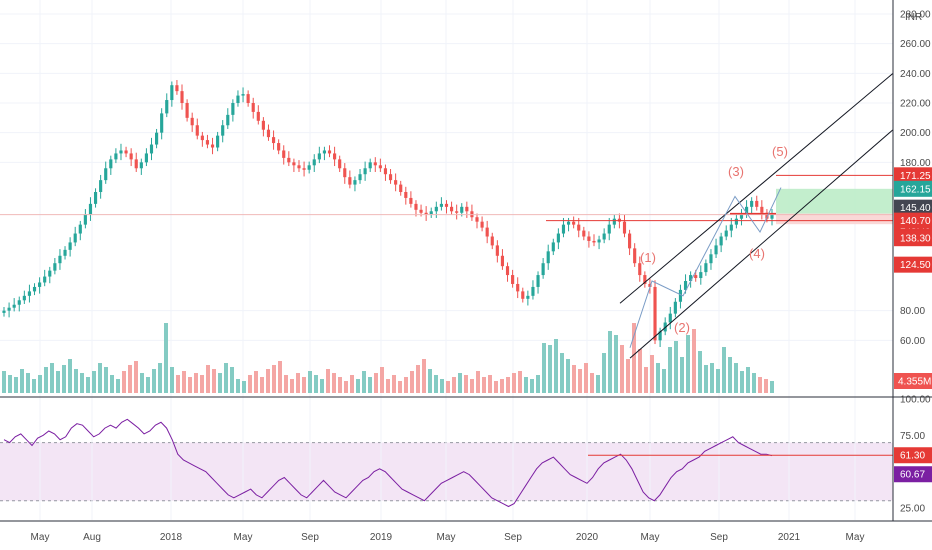 Image resolution: width=932 pixels, height=550 pixels. What do you see at coordinates (757, 253) in the screenshot?
I see `wave-label: (4)` at bounding box center [757, 253].